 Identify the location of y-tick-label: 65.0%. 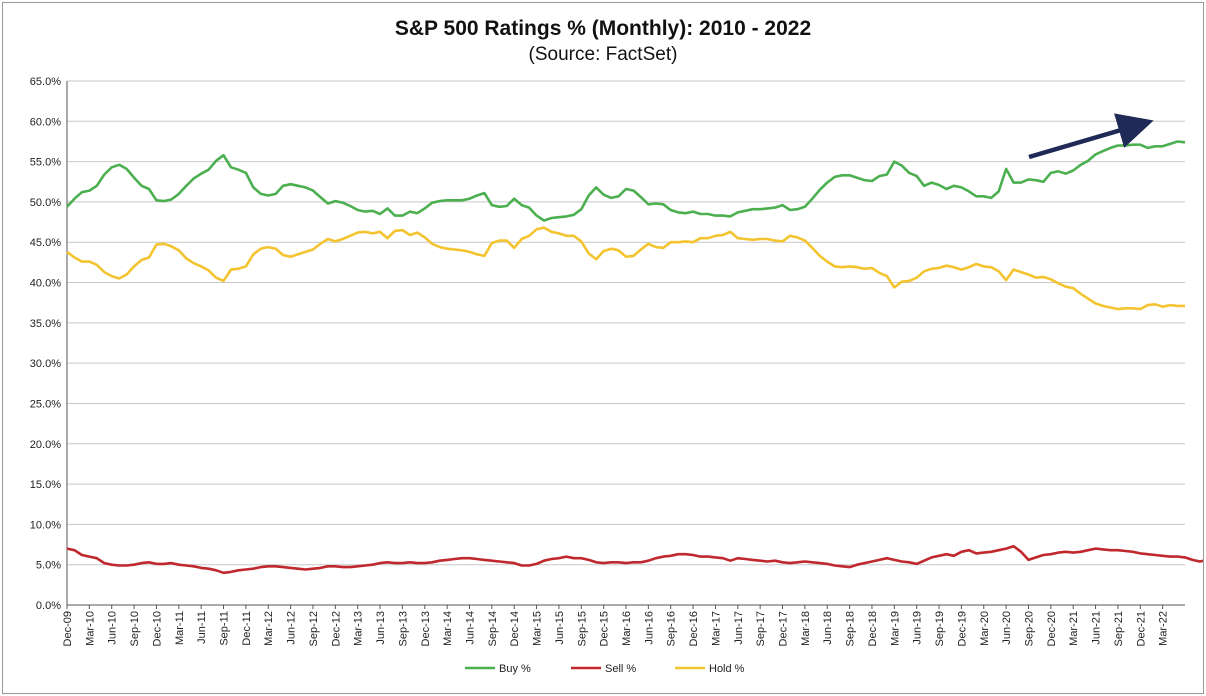
(45, 82).